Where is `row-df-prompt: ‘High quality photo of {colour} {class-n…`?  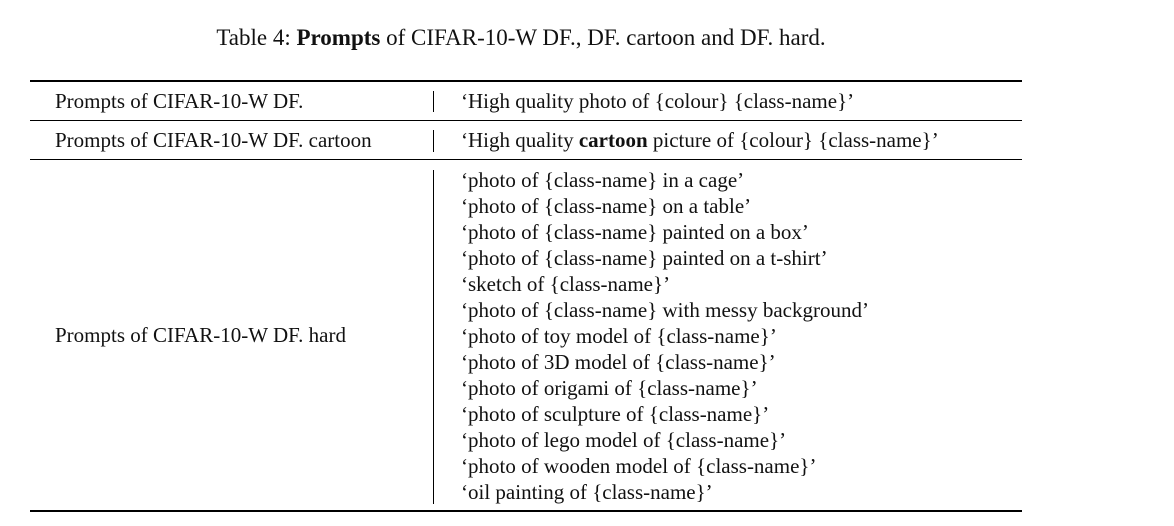 row-df-prompt: ‘High quality photo of {colour} {class-n… is located at coordinates (658, 101).